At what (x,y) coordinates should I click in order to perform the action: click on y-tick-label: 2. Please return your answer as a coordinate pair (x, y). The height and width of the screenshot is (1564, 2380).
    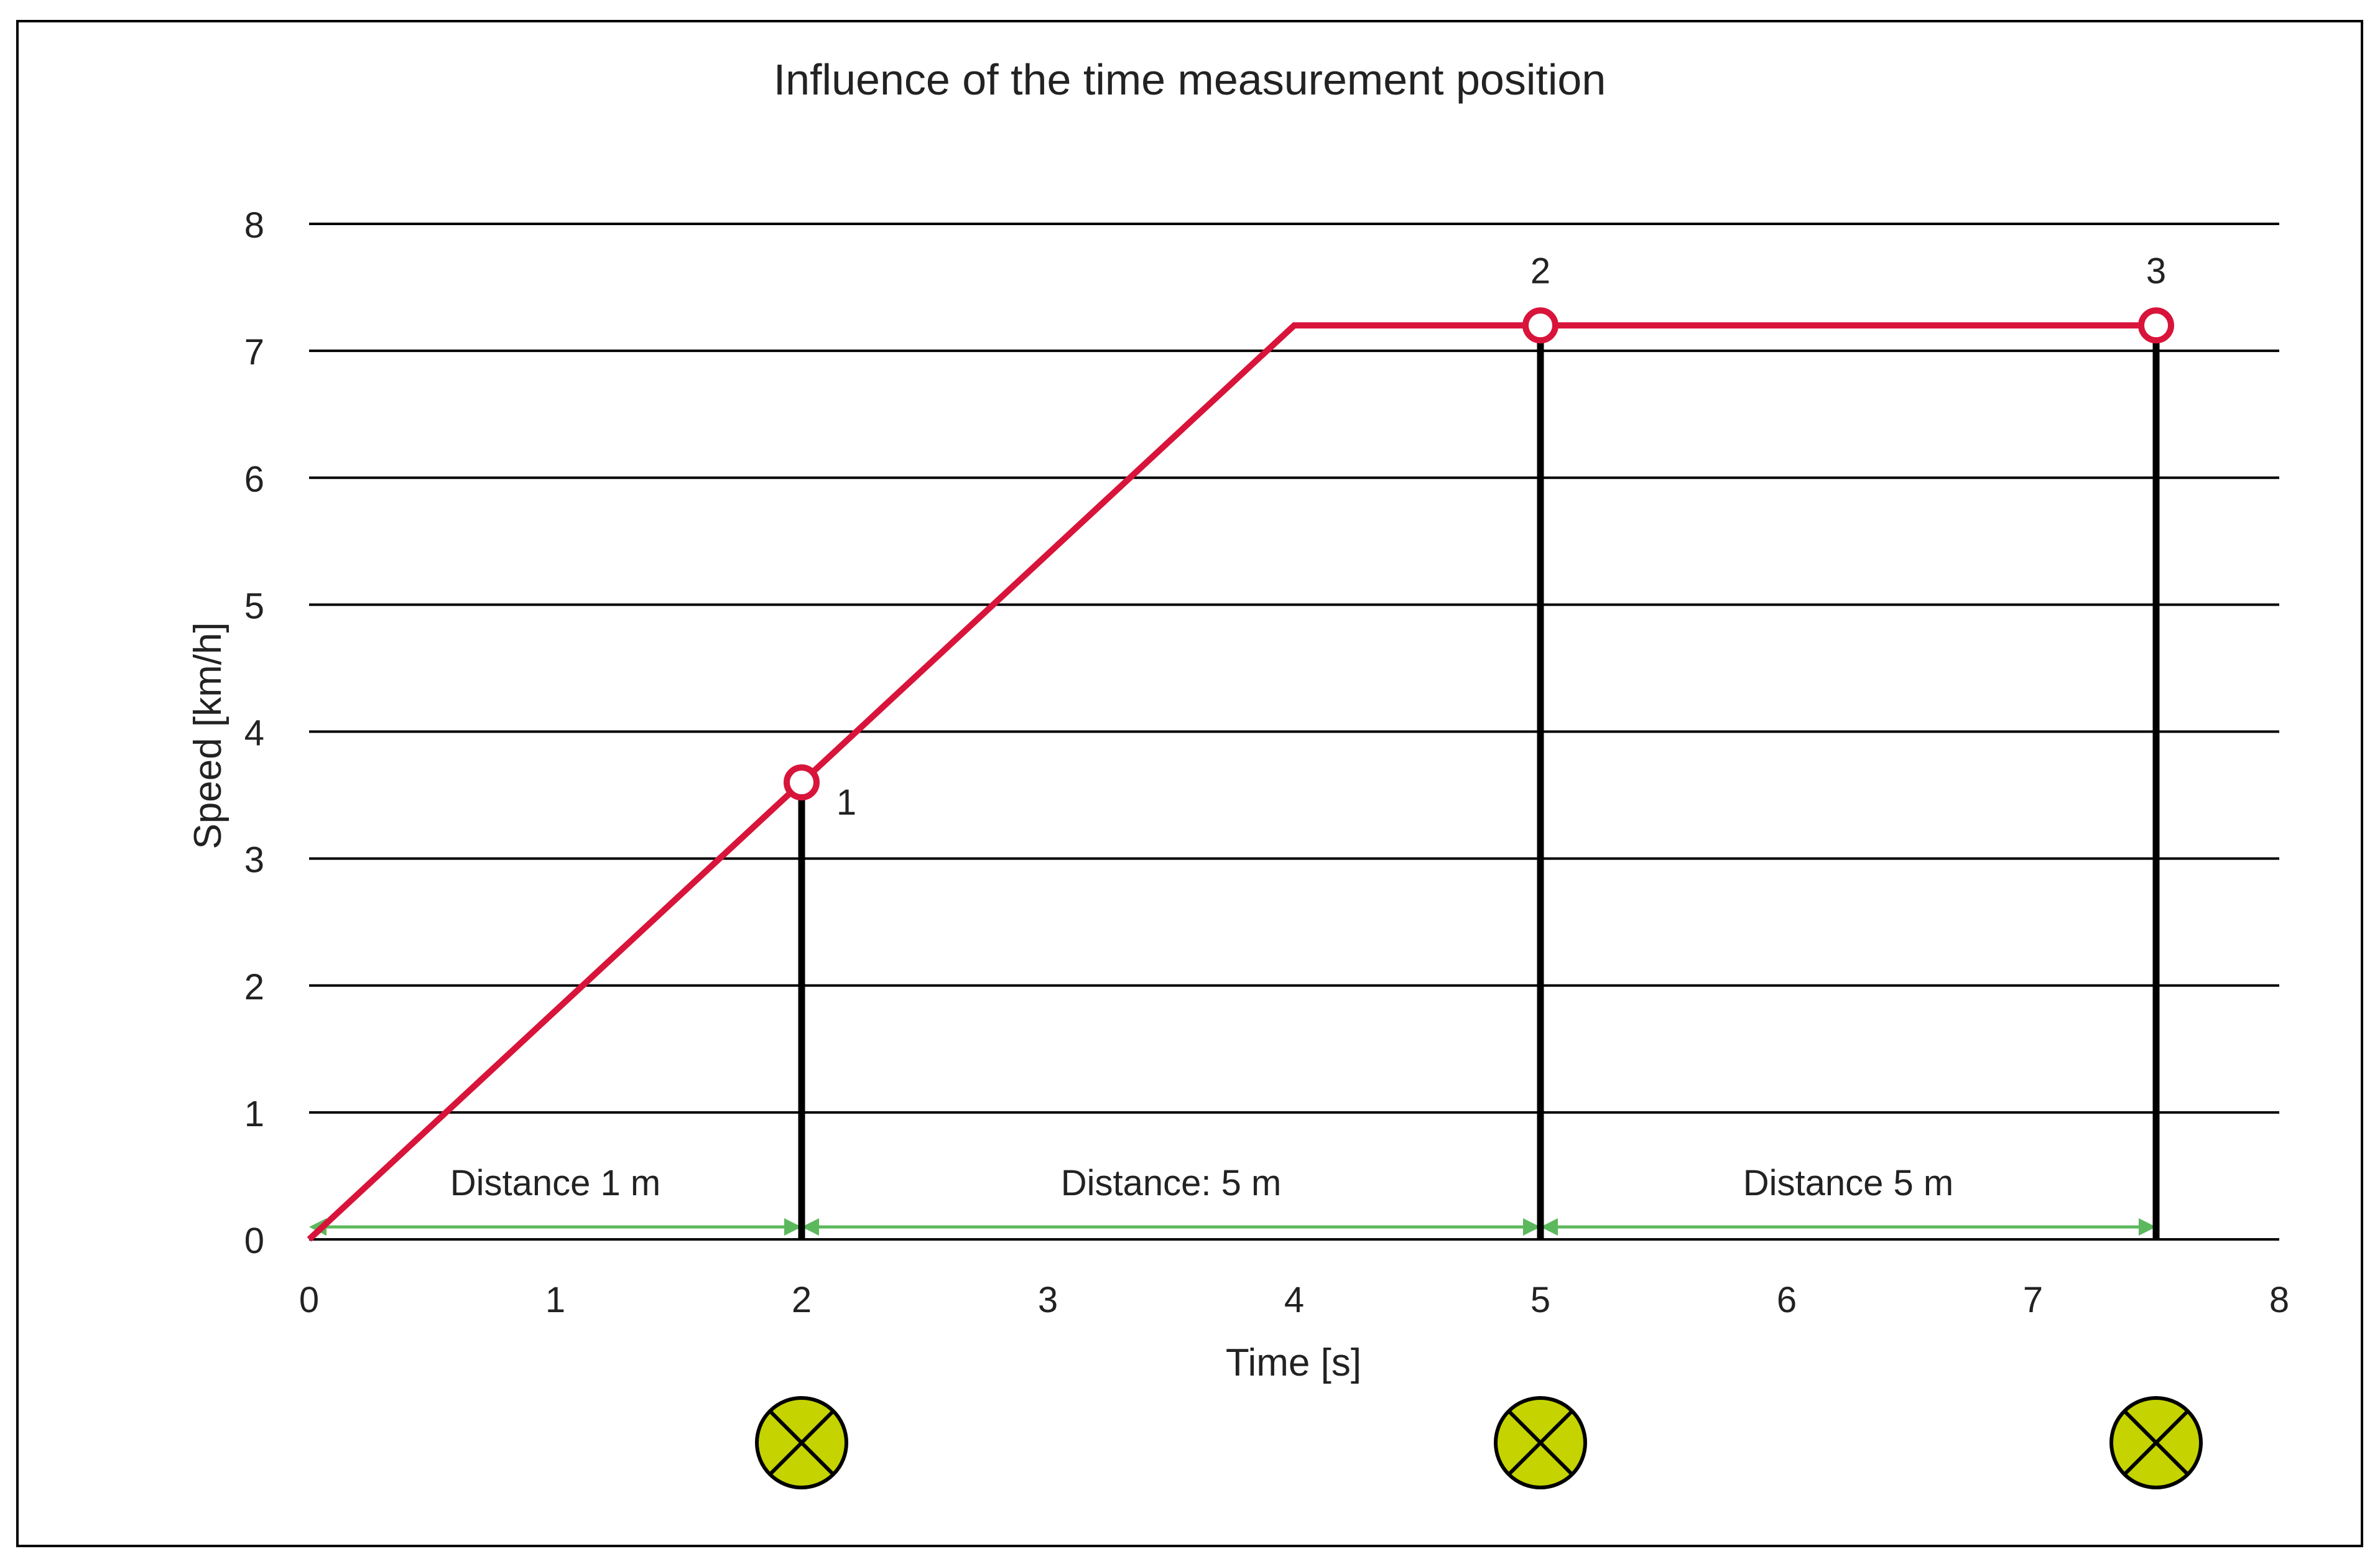
    Looking at the image, I should click on (254, 987).